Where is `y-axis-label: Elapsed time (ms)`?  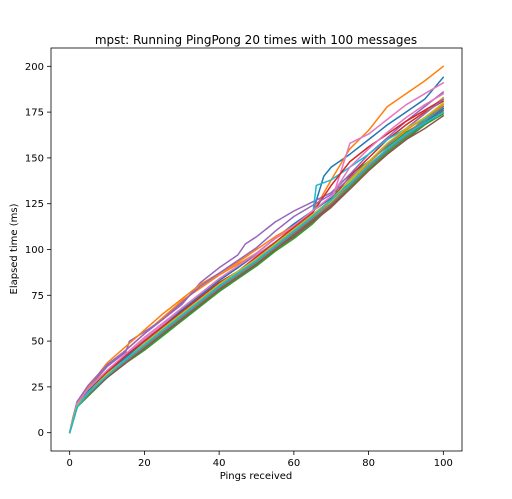
y-axis-label: Elapsed time (ms) is located at coordinates (14, 248).